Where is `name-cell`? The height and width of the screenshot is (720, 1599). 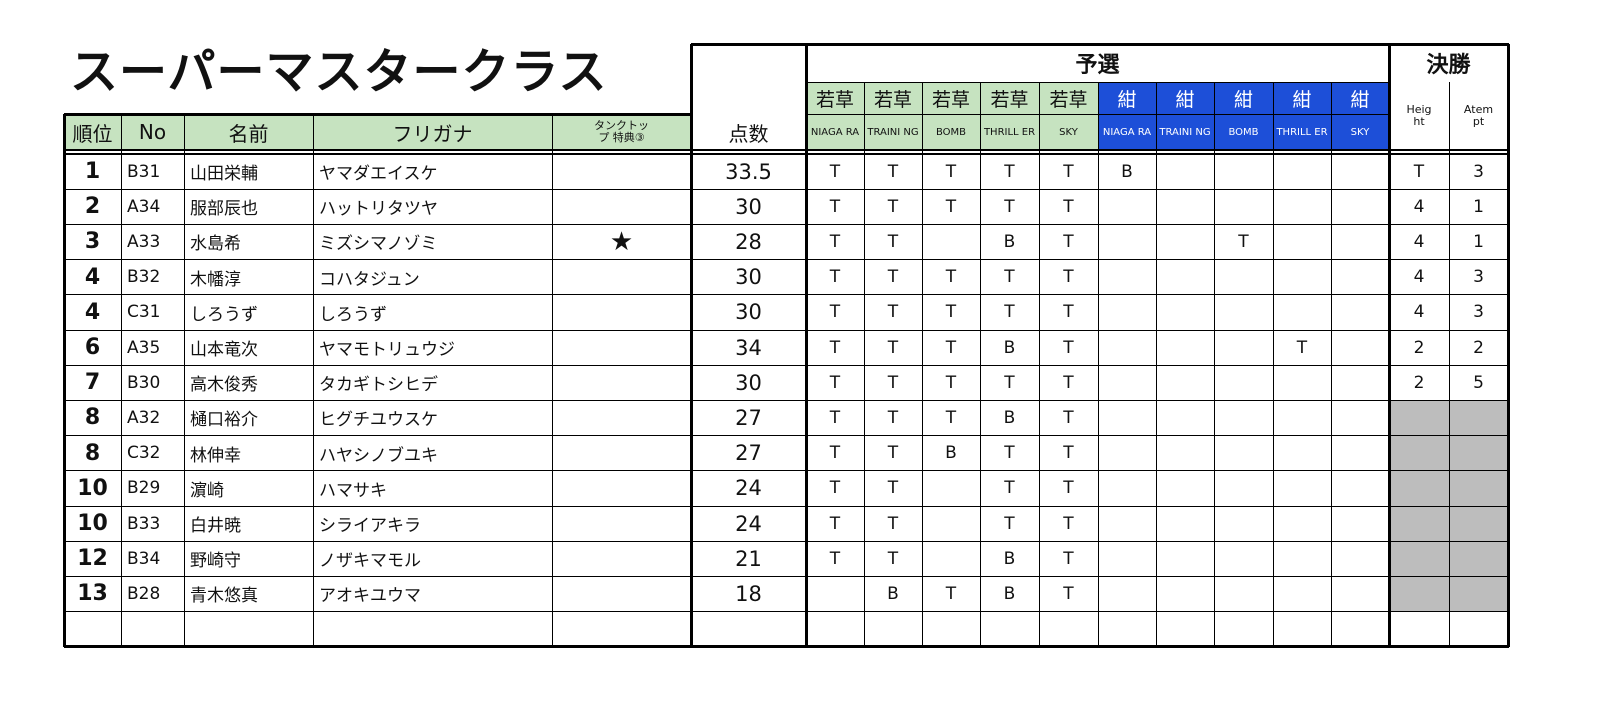 name-cell is located at coordinates (248, 629).